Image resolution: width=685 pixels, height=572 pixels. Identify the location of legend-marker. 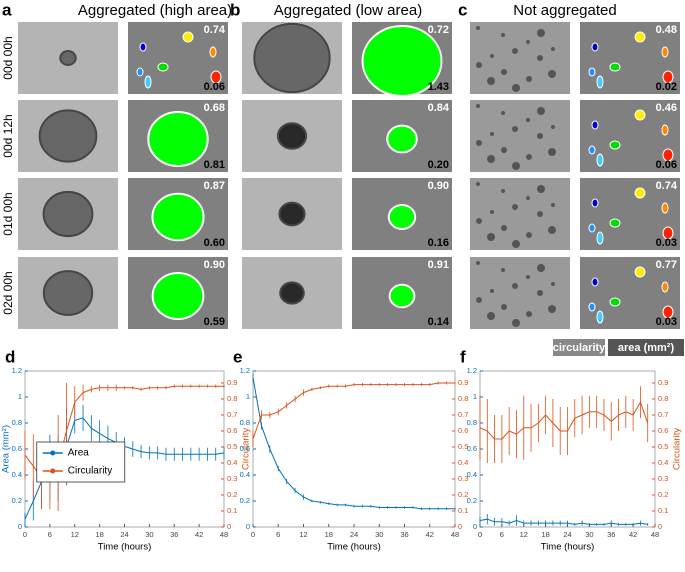
(53, 453).